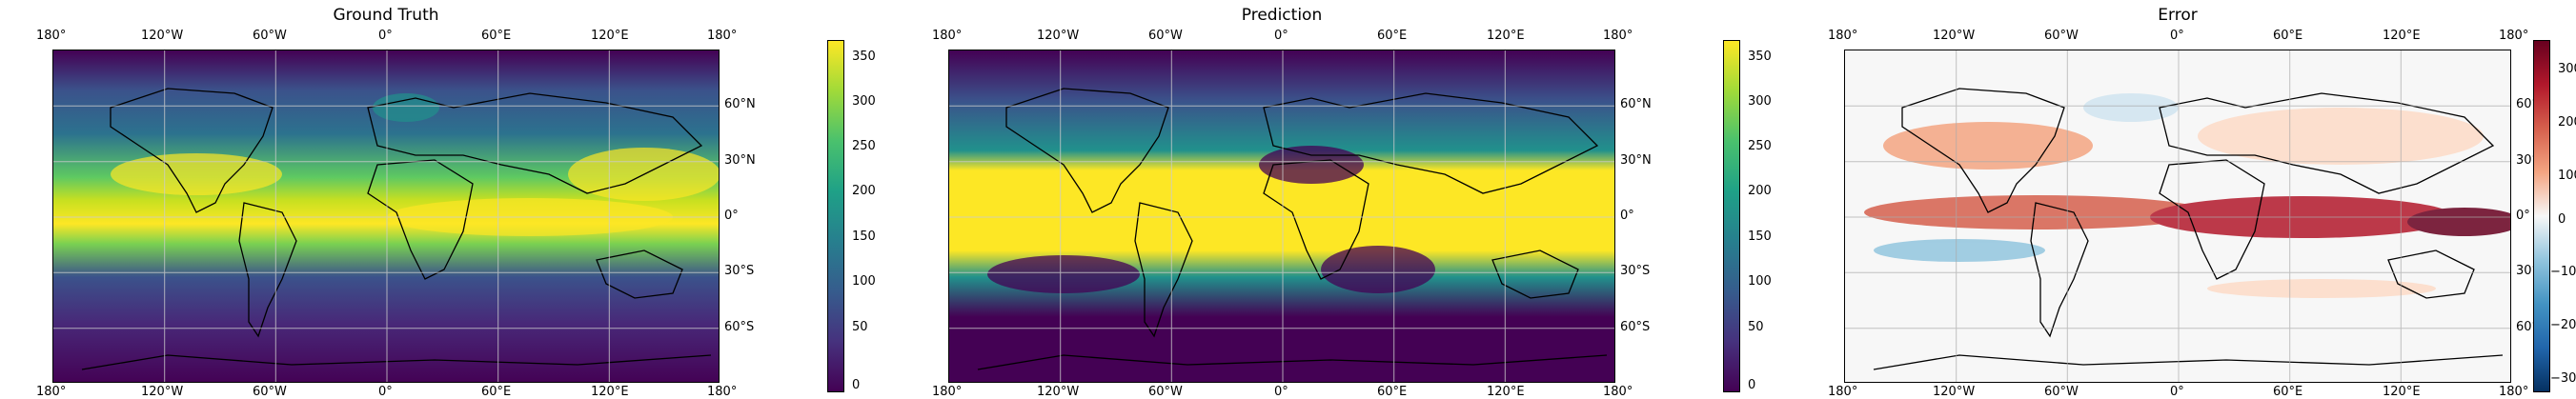 The width and height of the screenshot is (2576, 399). I want to click on error-field, so click(2187, 195).